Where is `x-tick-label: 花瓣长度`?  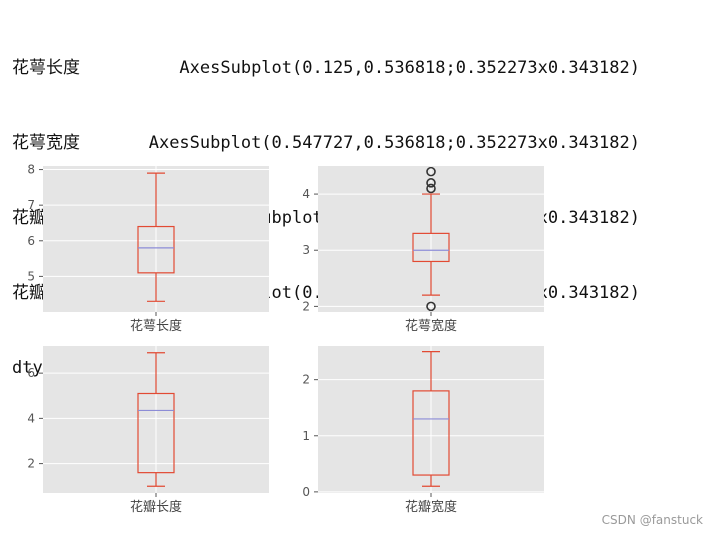
x-tick-label: 花瓣长度 is located at coordinates (156, 507).